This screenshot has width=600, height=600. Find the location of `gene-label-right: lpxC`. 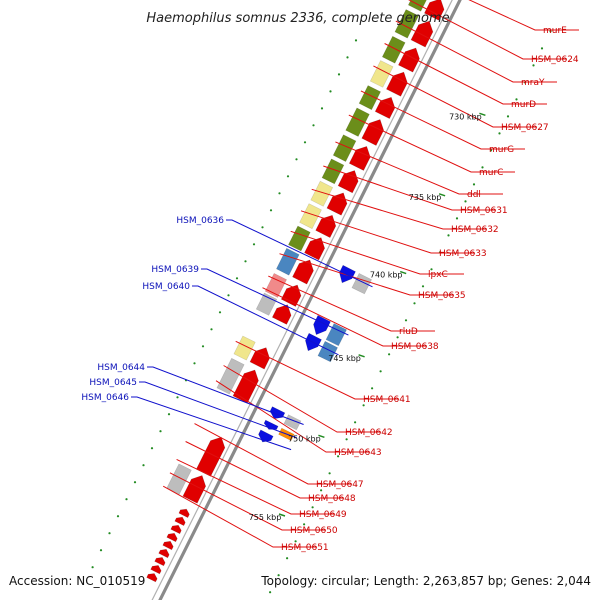

gene-label-right: lpxC is located at coordinates (438, 275).